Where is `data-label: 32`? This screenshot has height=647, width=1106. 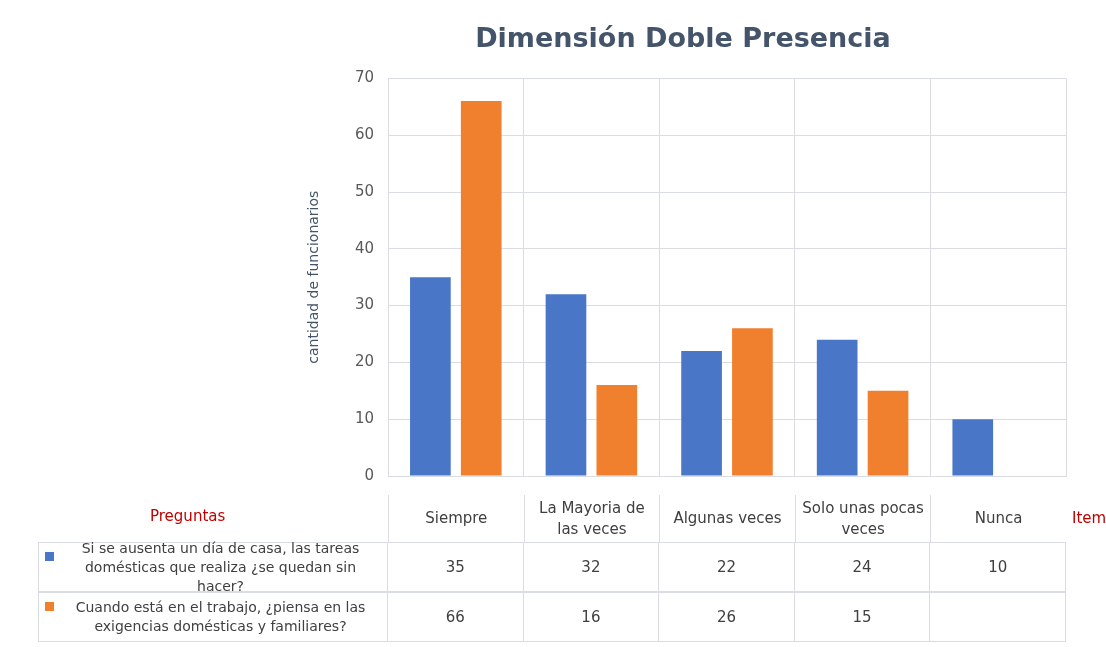
data-label: 32 is located at coordinates (591, 567).